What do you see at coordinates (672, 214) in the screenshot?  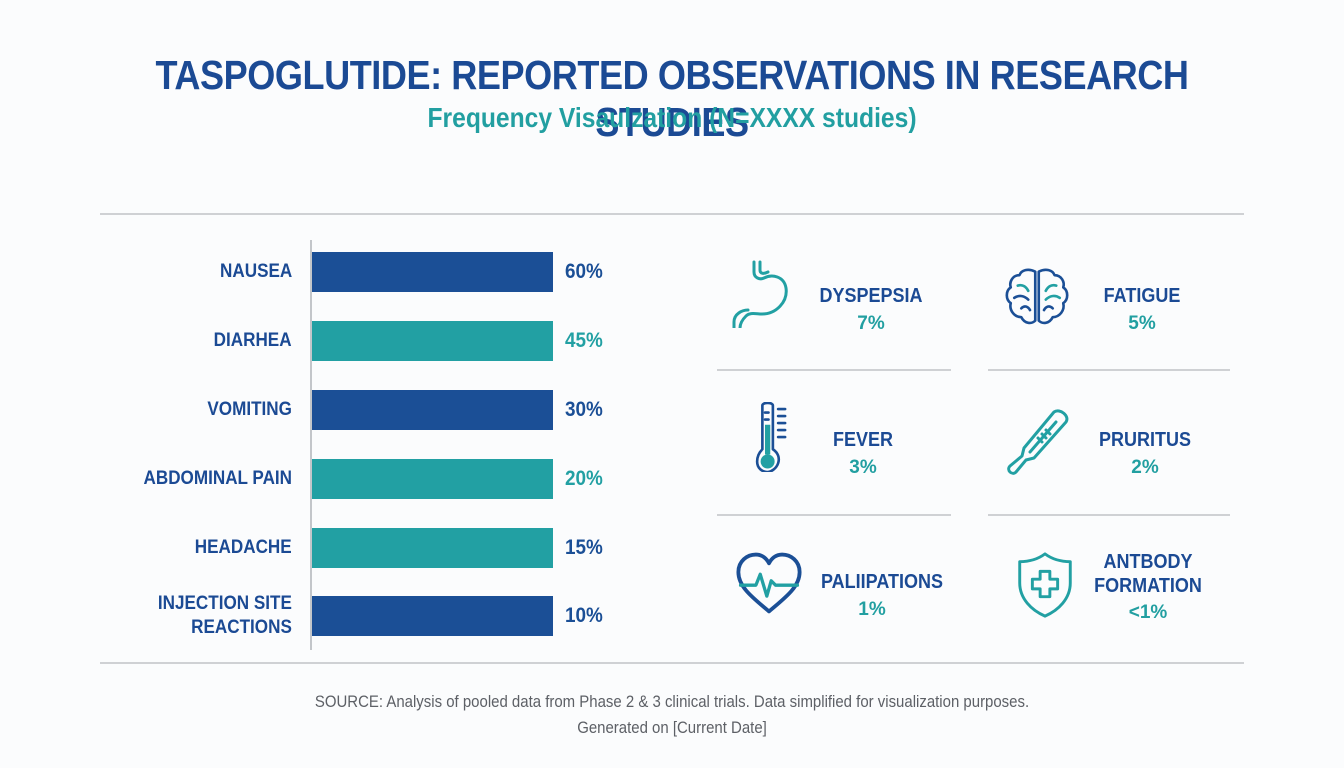 I see `top-divider` at bounding box center [672, 214].